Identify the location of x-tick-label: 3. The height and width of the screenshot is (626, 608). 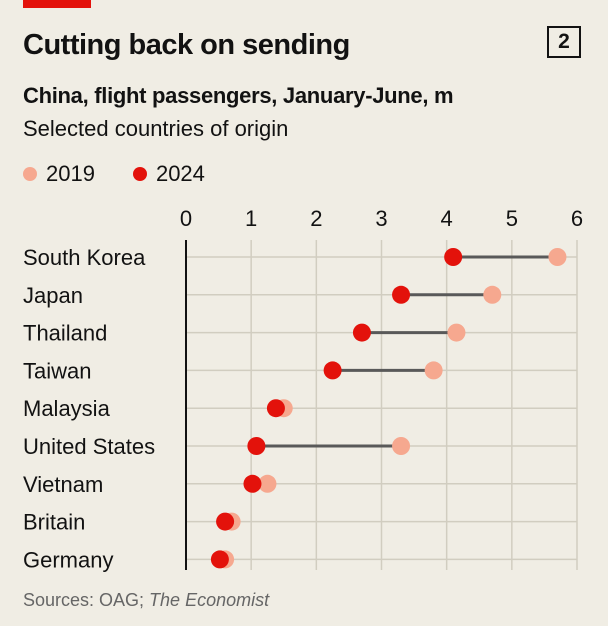
(381, 218).